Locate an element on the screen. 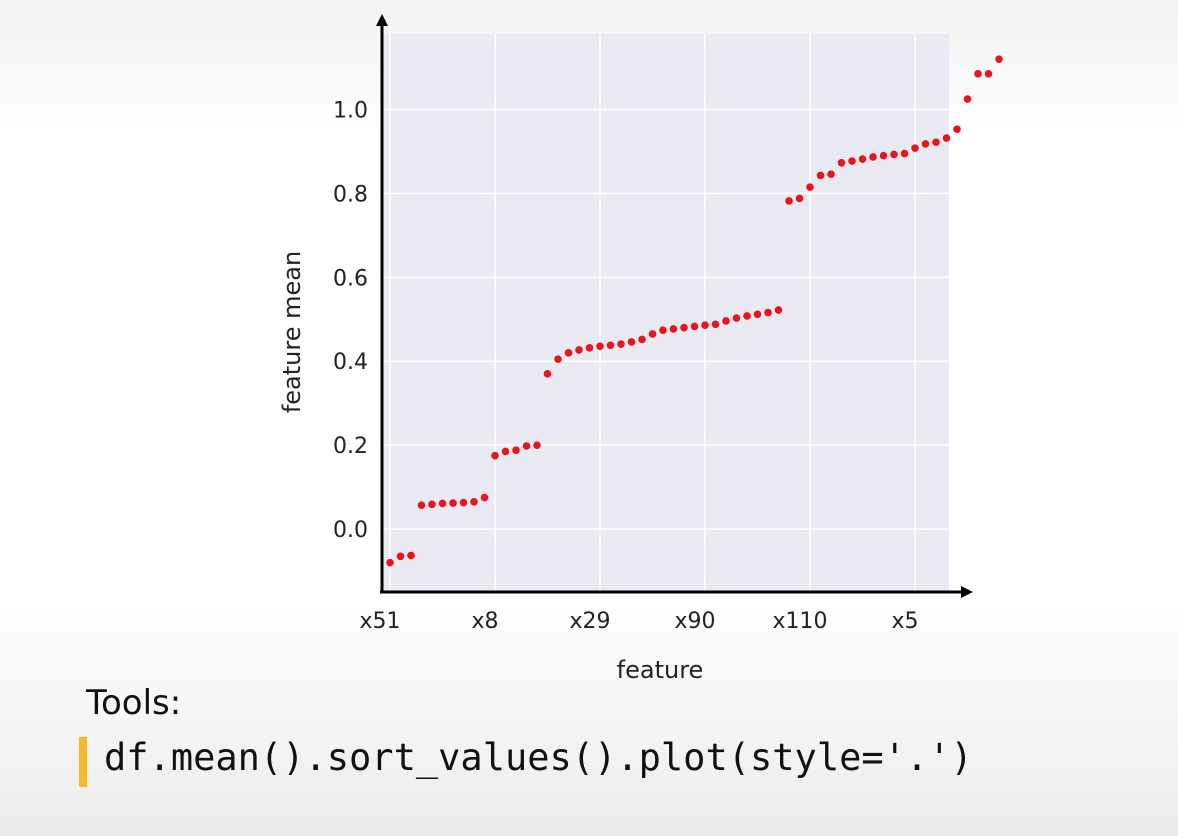 This screenshot has height=836, width=1178. y-tick-label-0: 0.0 is located at coordinates (350, 530).